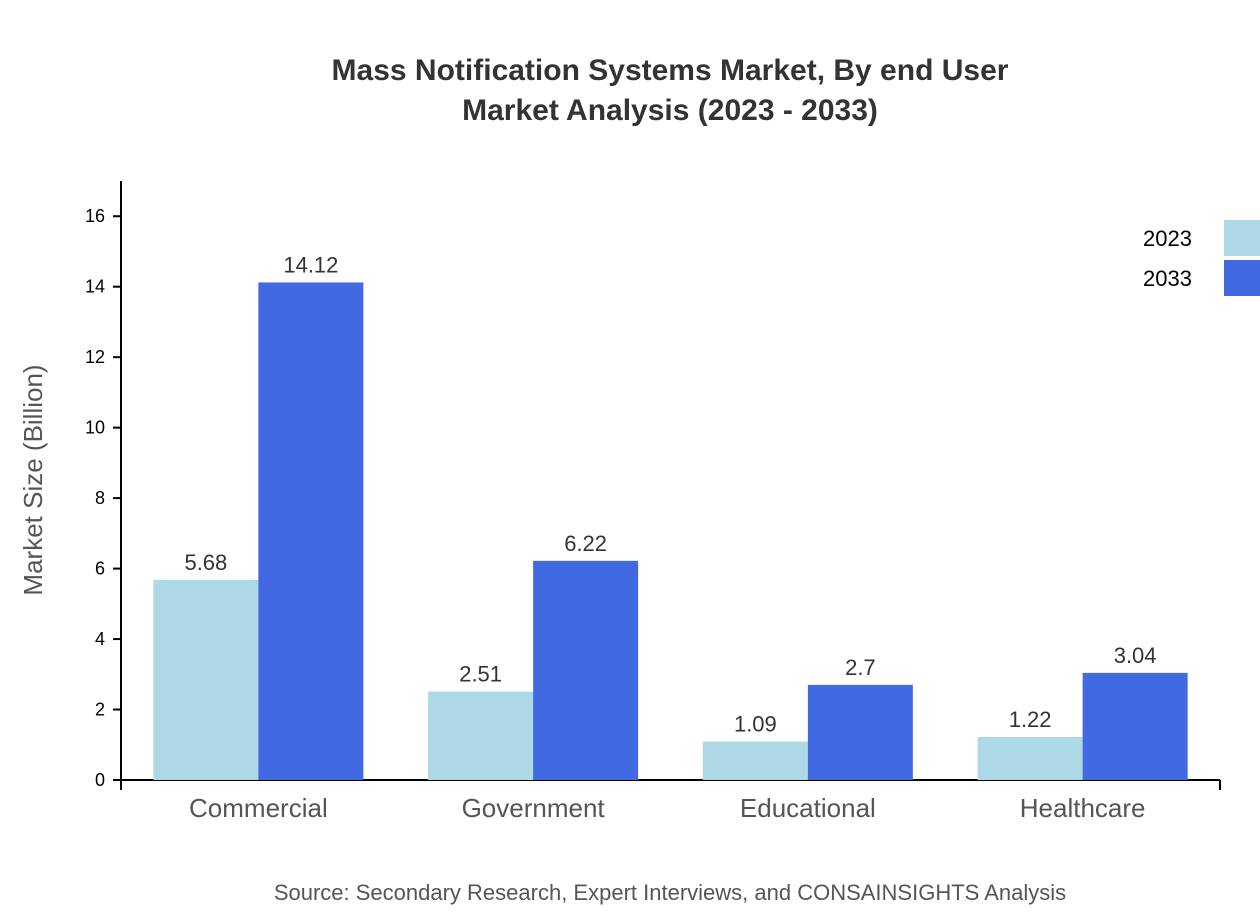  Describe the element at coordinates (755, 724) in the screenshot. I see `data-label: 1.09` at that location.